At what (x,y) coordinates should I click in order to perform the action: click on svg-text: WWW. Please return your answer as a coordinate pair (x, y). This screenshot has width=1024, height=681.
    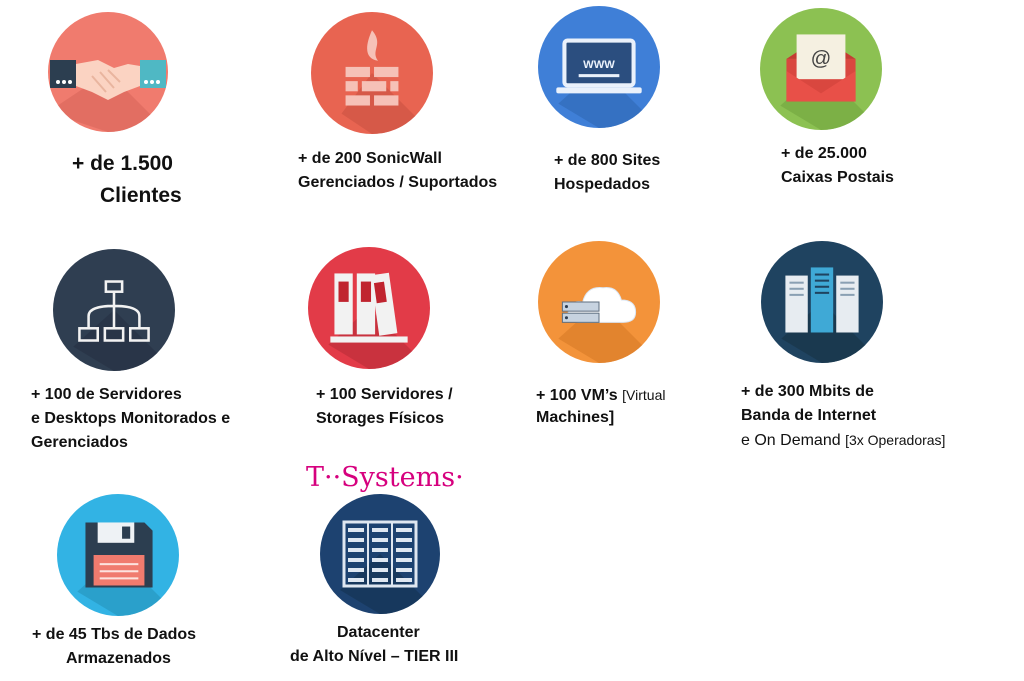
    Looking at the image, I should click on (599, 65).